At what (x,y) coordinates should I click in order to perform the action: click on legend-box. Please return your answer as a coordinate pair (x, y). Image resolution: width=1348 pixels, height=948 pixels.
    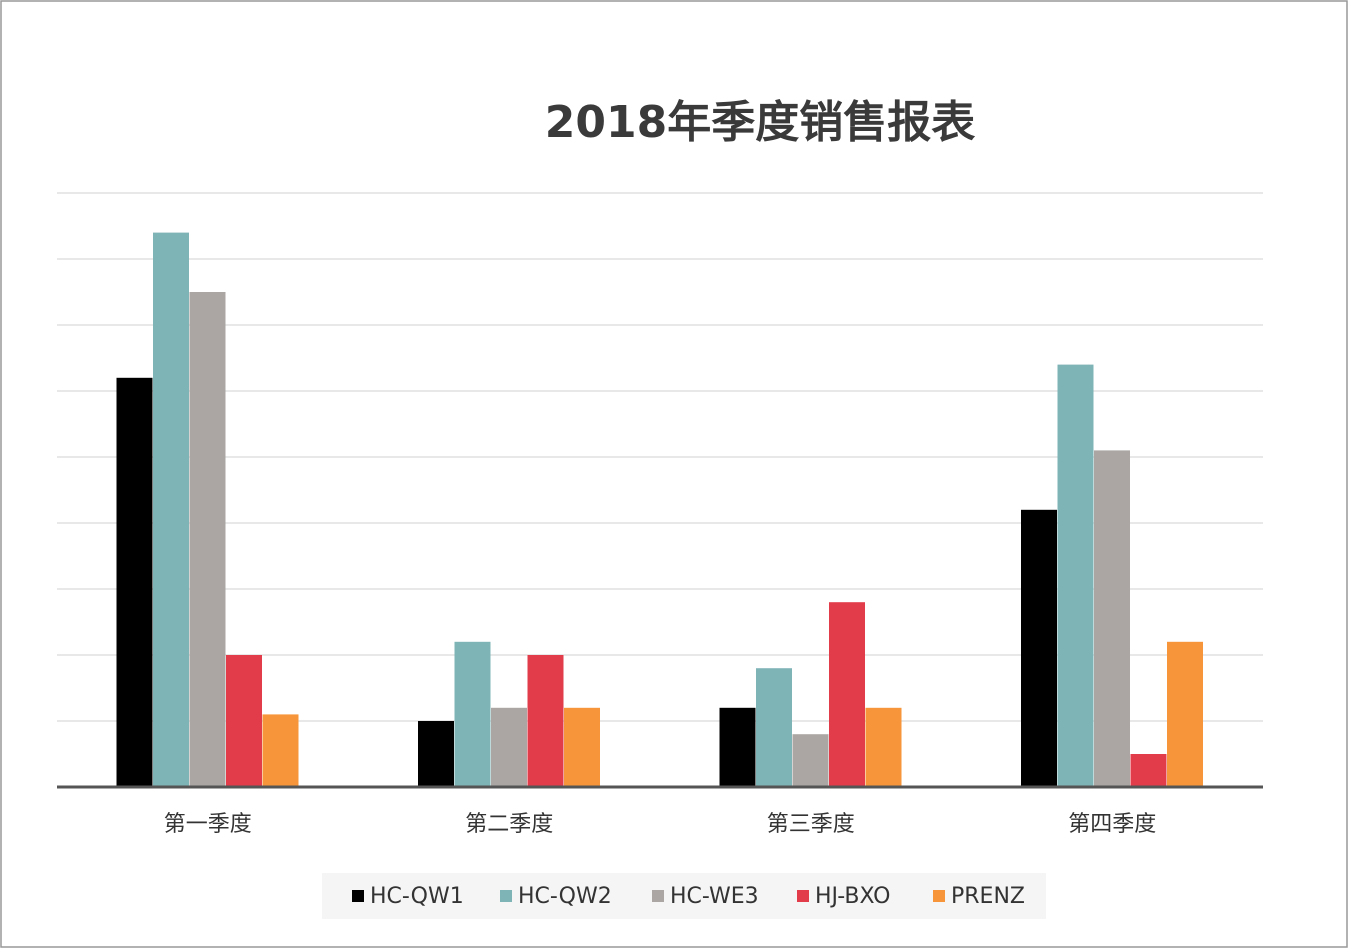
    Looking at the image, I should click on (684, 896).